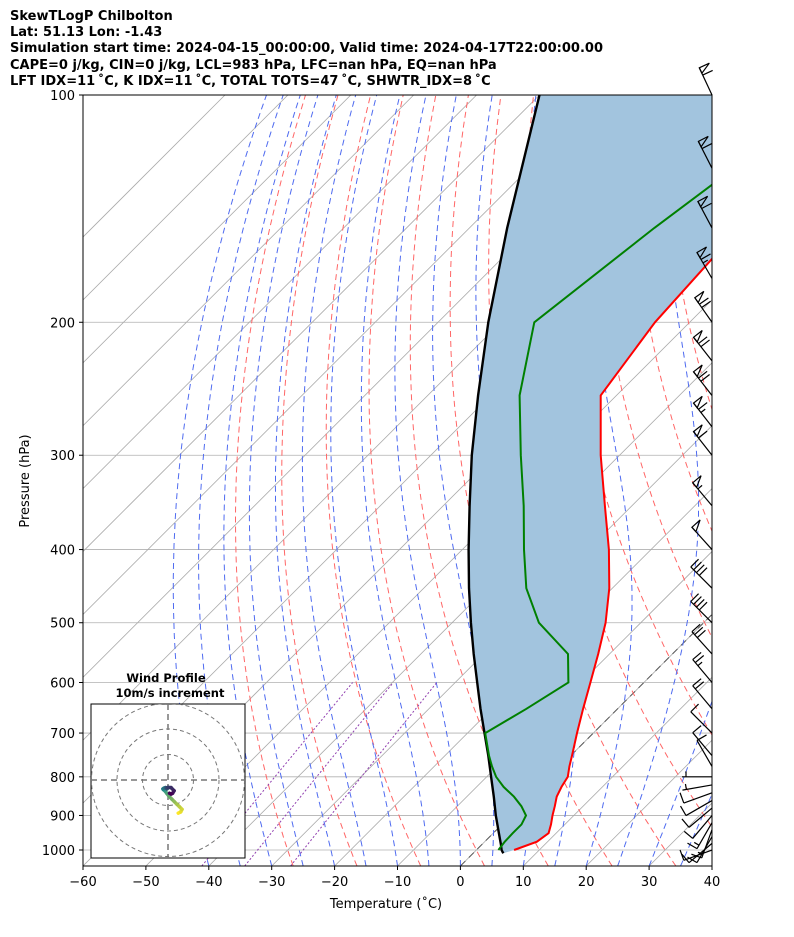 The height and width of the screenshot is (937, 794). Describe the element at coordinates (62, 778) in the screenshot. I see `y-tick-label: 800` at that location.